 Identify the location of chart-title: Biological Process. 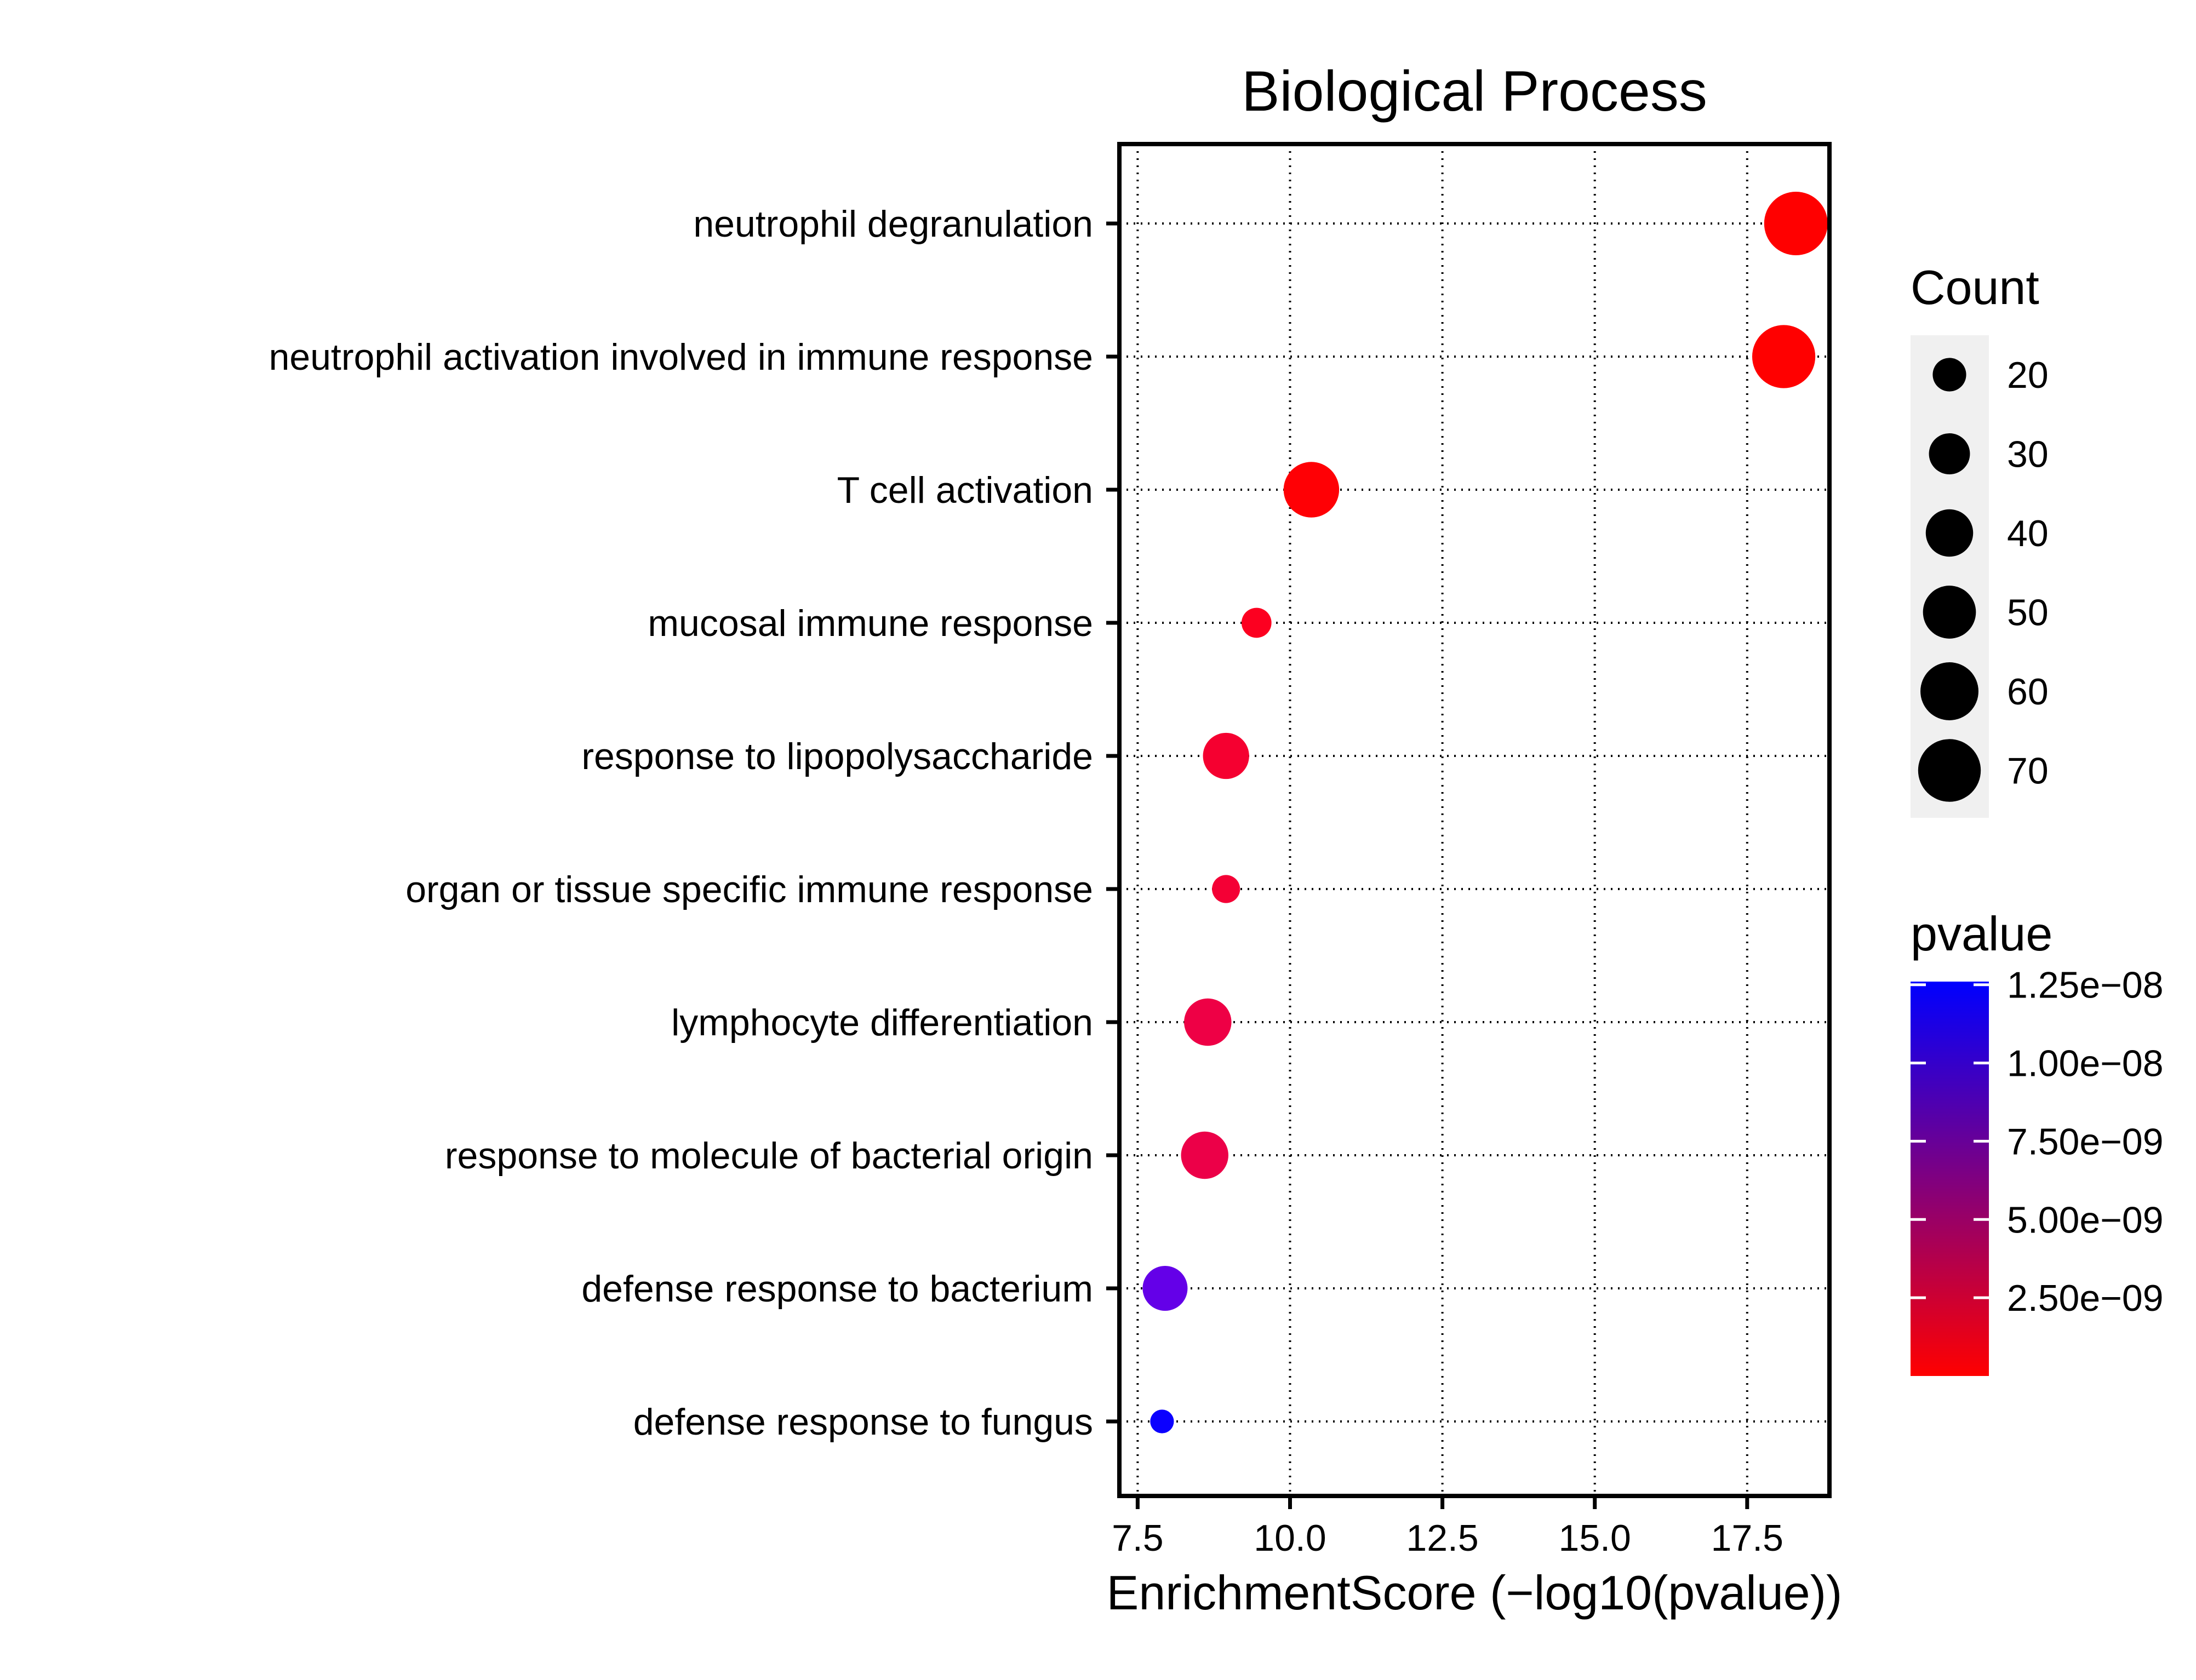
(1474, 91).